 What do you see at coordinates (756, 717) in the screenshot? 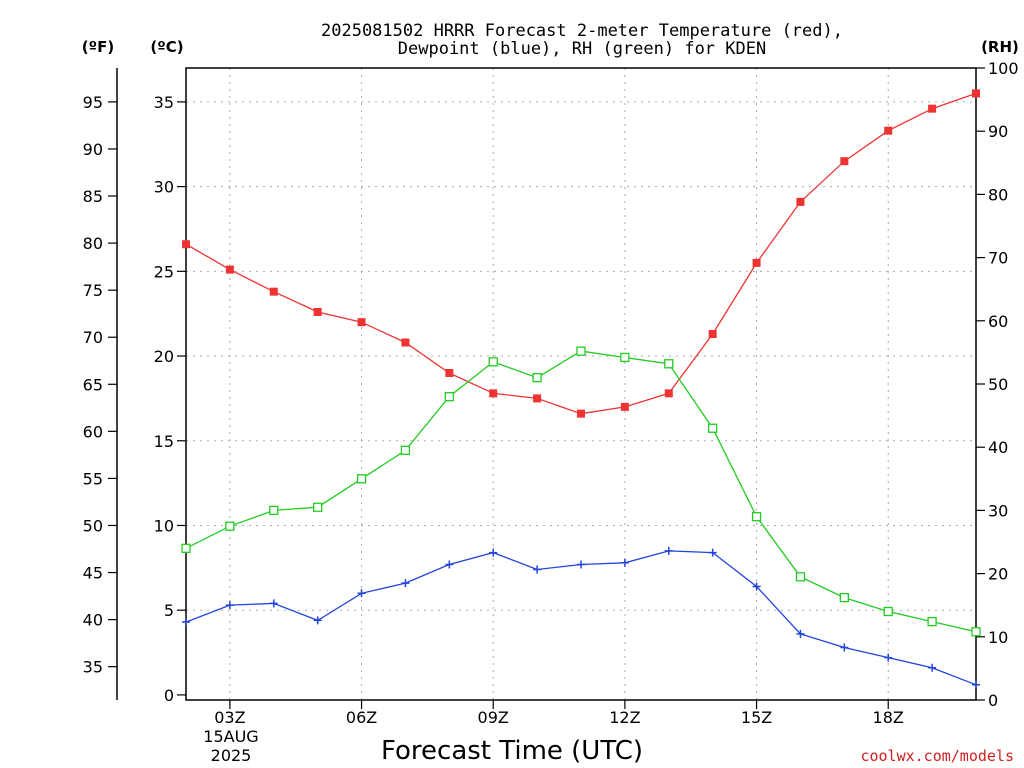
I see `x-tick-label: 15Z` at bounding box center [756, 717].